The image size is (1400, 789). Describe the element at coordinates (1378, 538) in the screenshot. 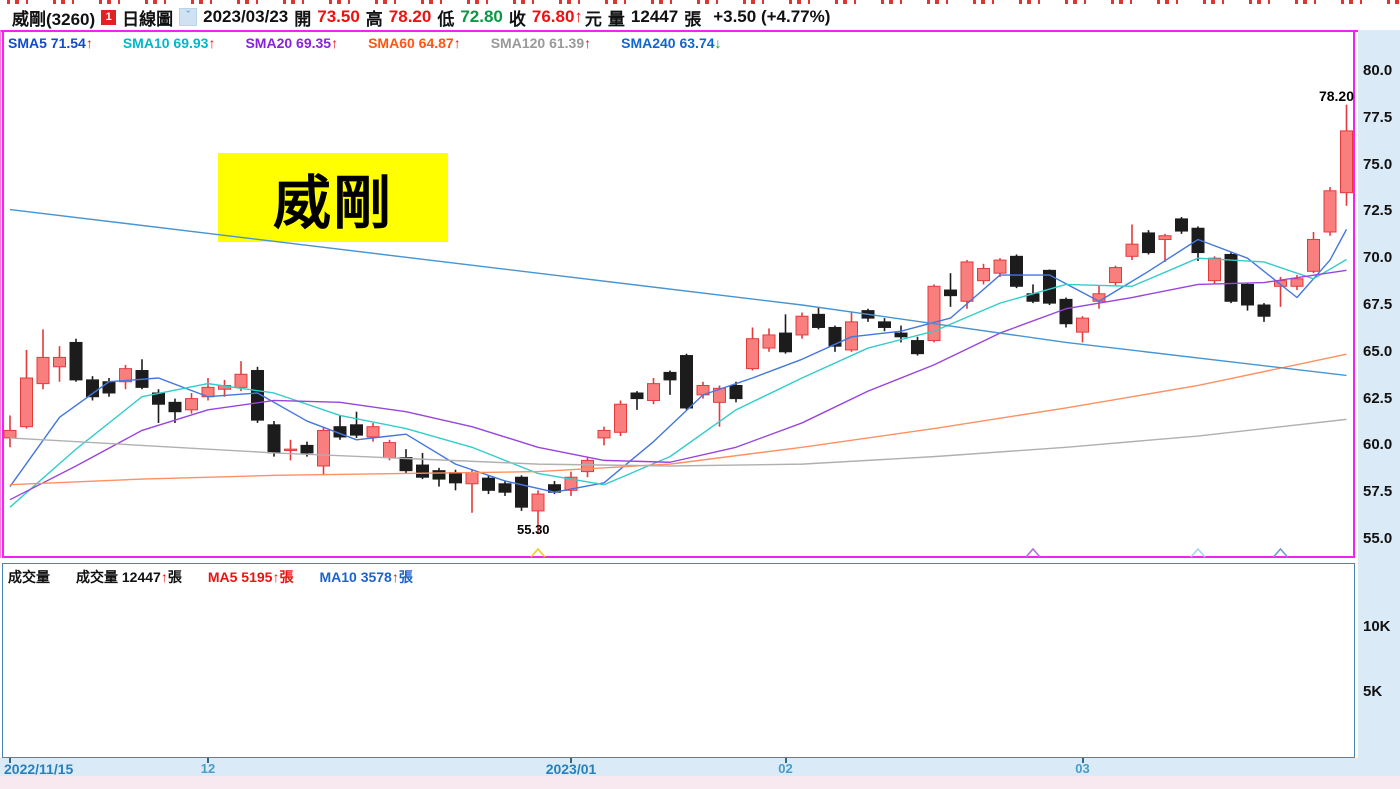

I see `price-tick-label: 55.0` at that location.